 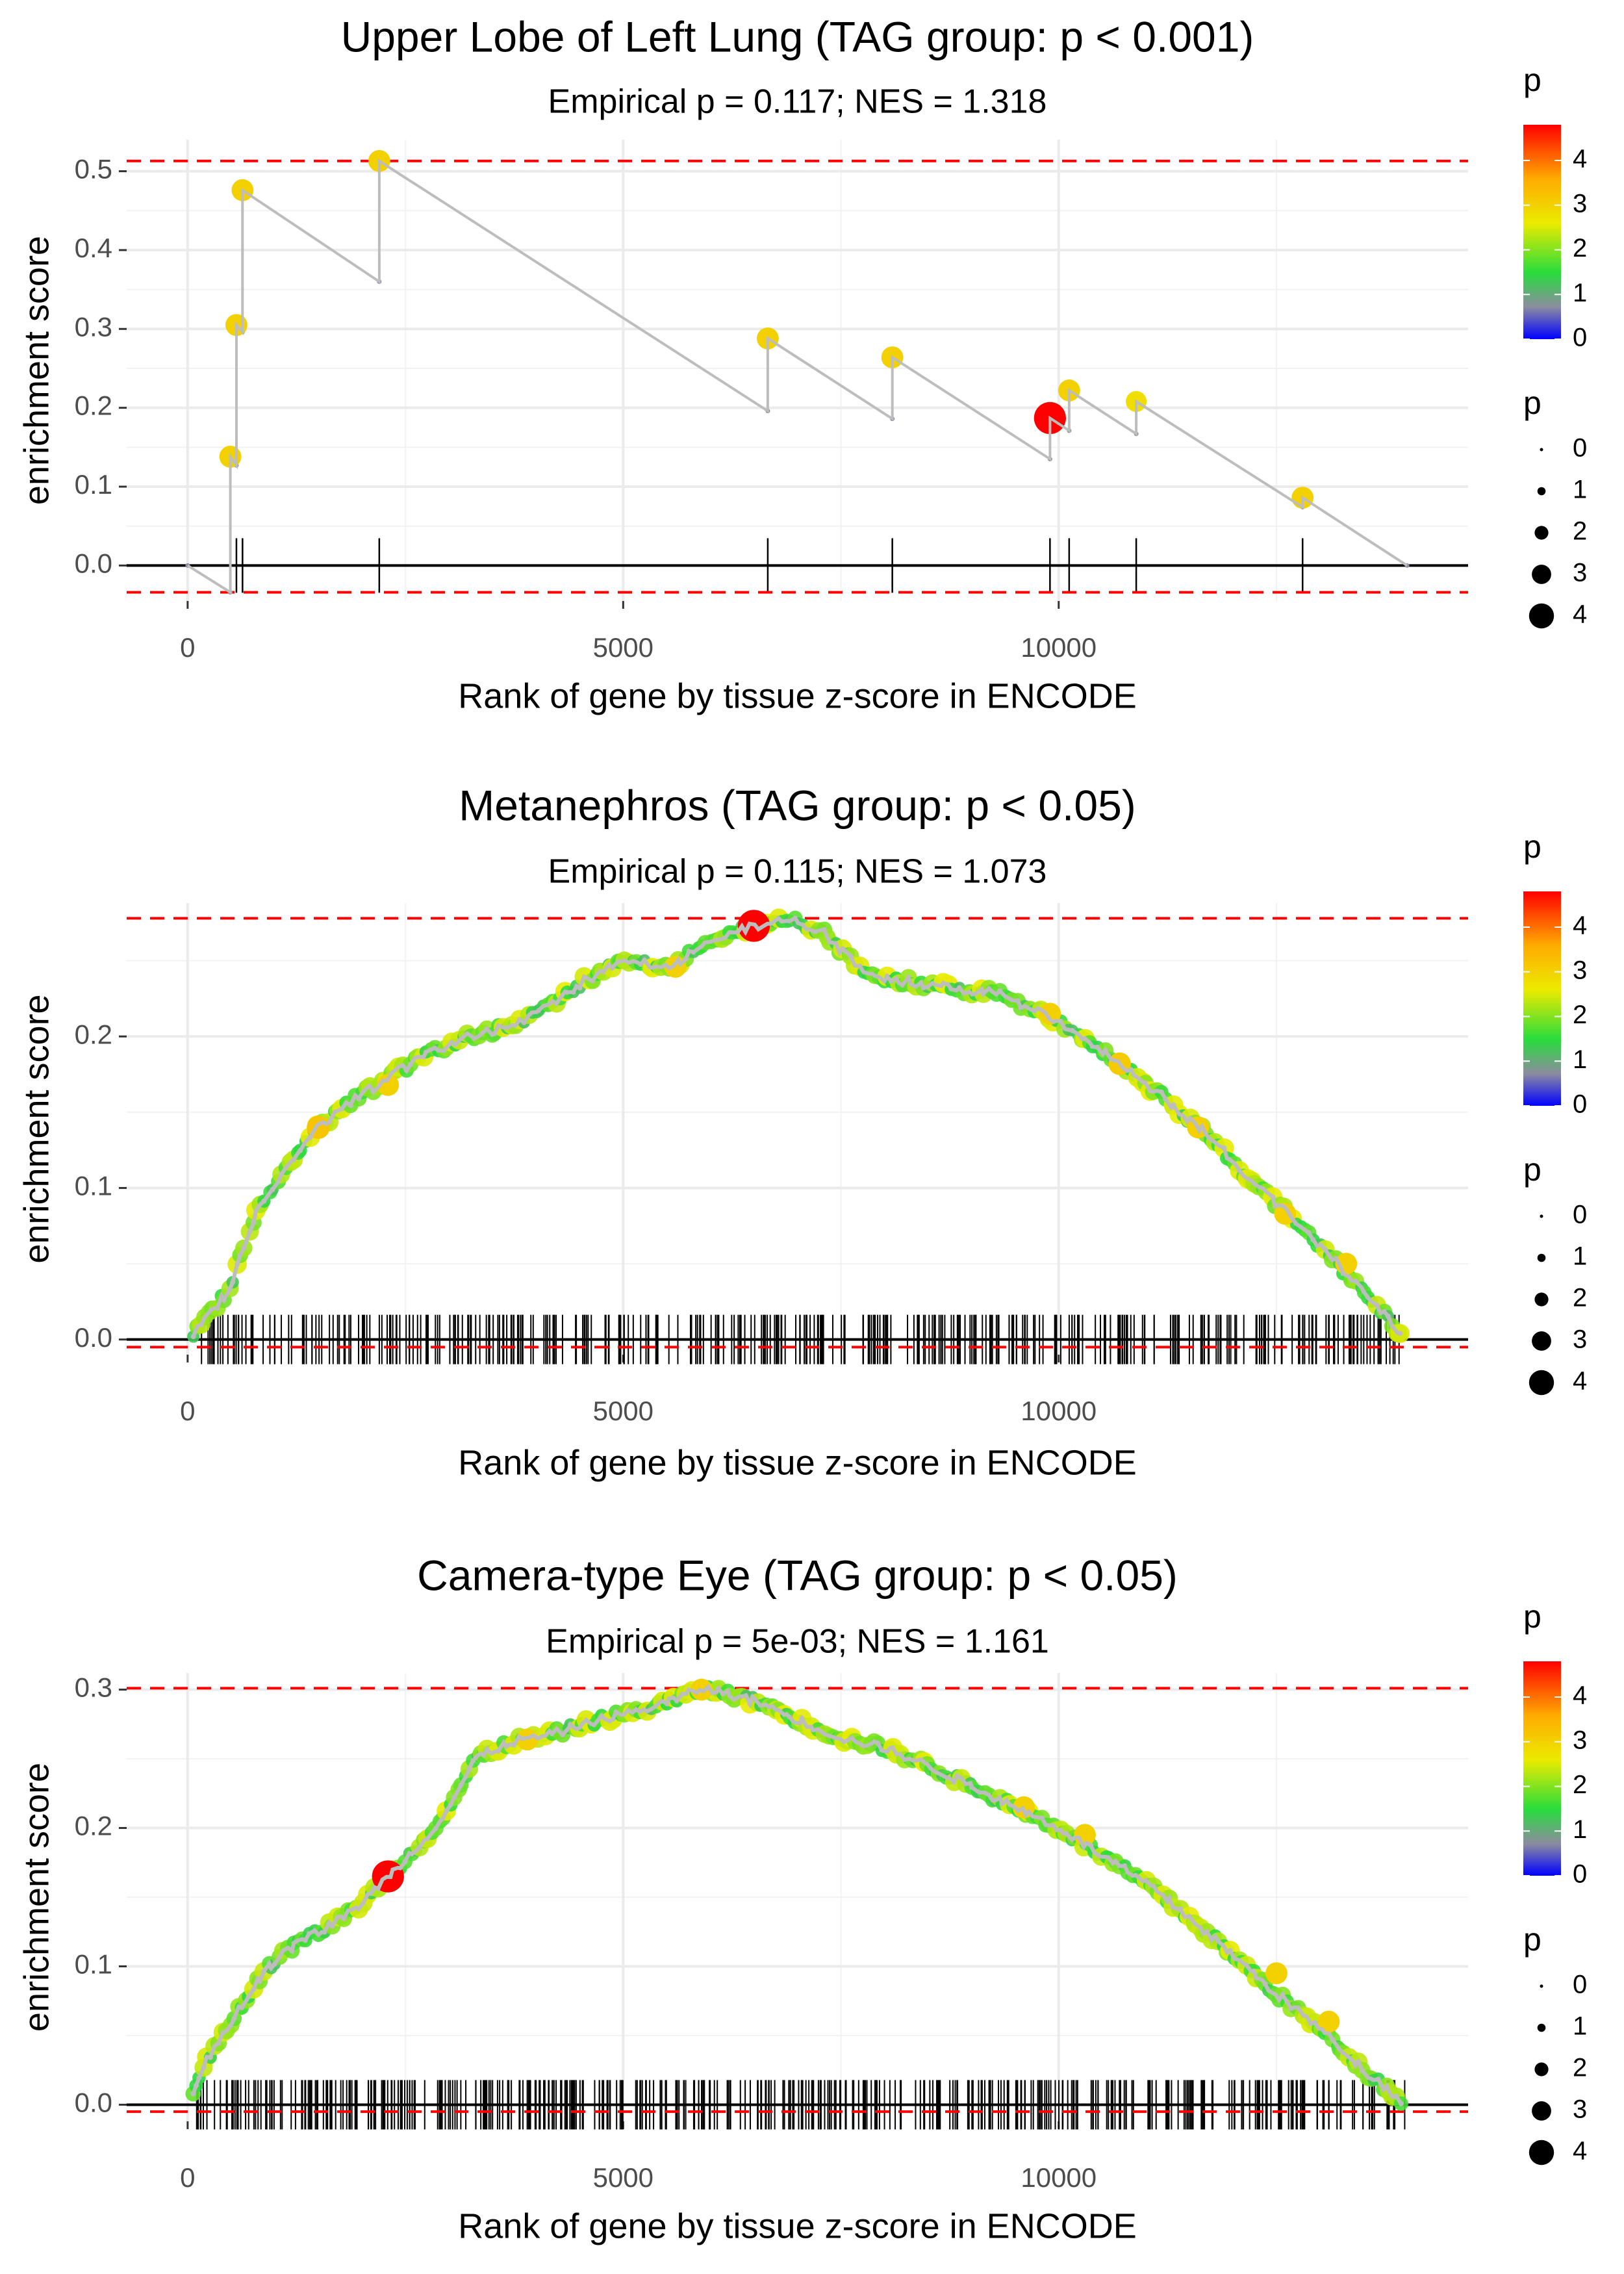 I want to click on chart-title: Metanephros (TAG group: p < 0.05), so click(x=797, y=805).